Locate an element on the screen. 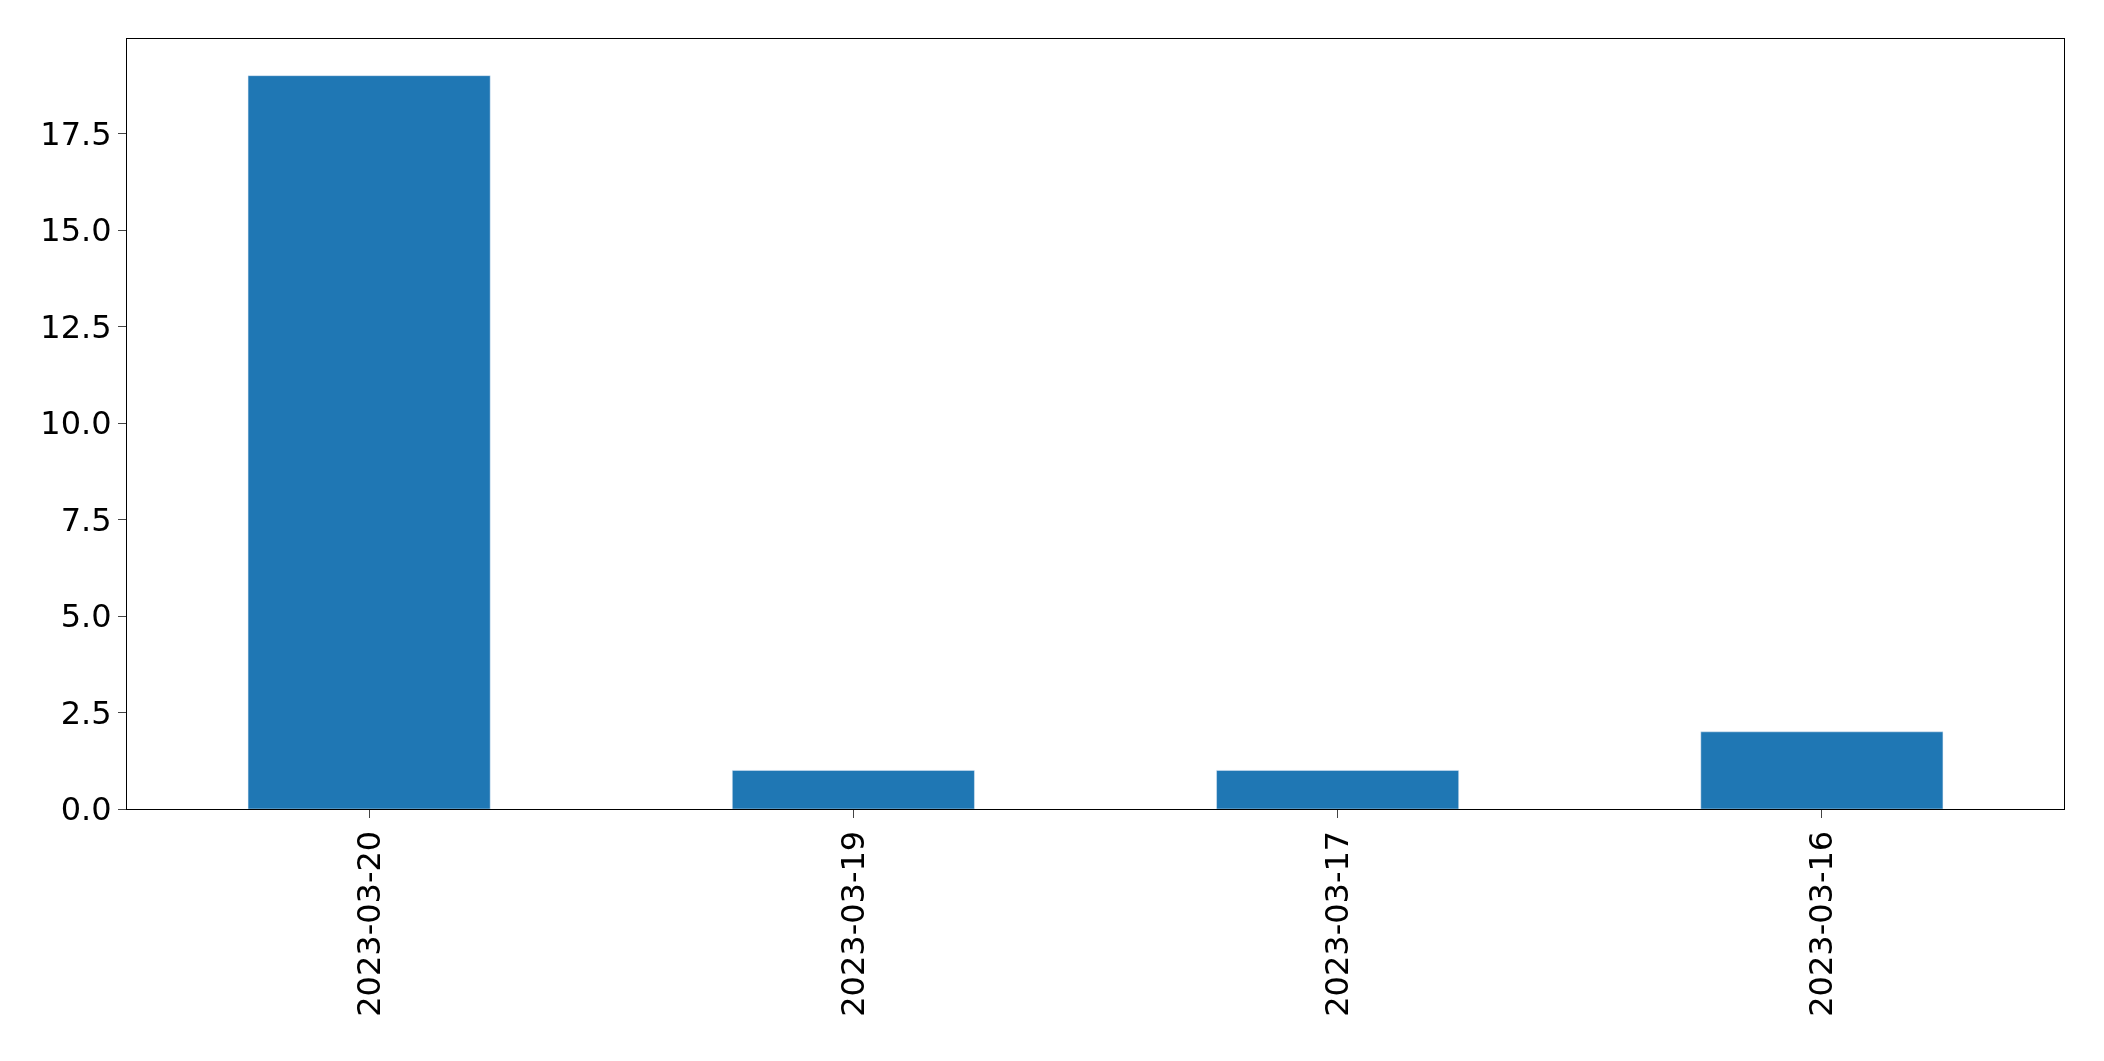  y-tick-label: 2.5 is located at coordinates (86, 712).